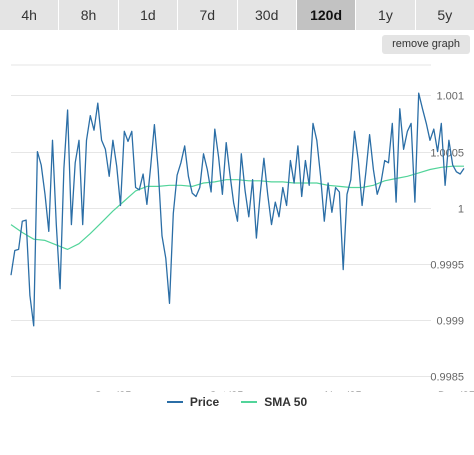 The image size is (474, 455). I want to click on tab-7d: 7d, so click(208, 15).